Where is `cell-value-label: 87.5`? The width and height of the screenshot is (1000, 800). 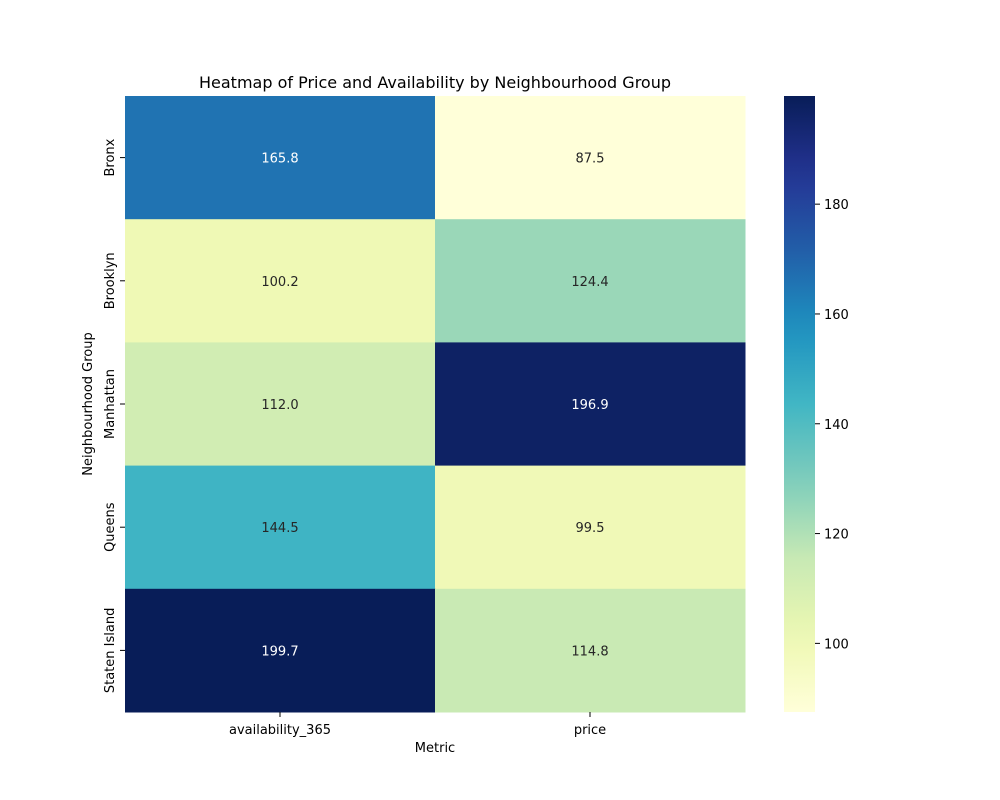 cell-value-label: 87.5 is located at coordinates (590, 159).